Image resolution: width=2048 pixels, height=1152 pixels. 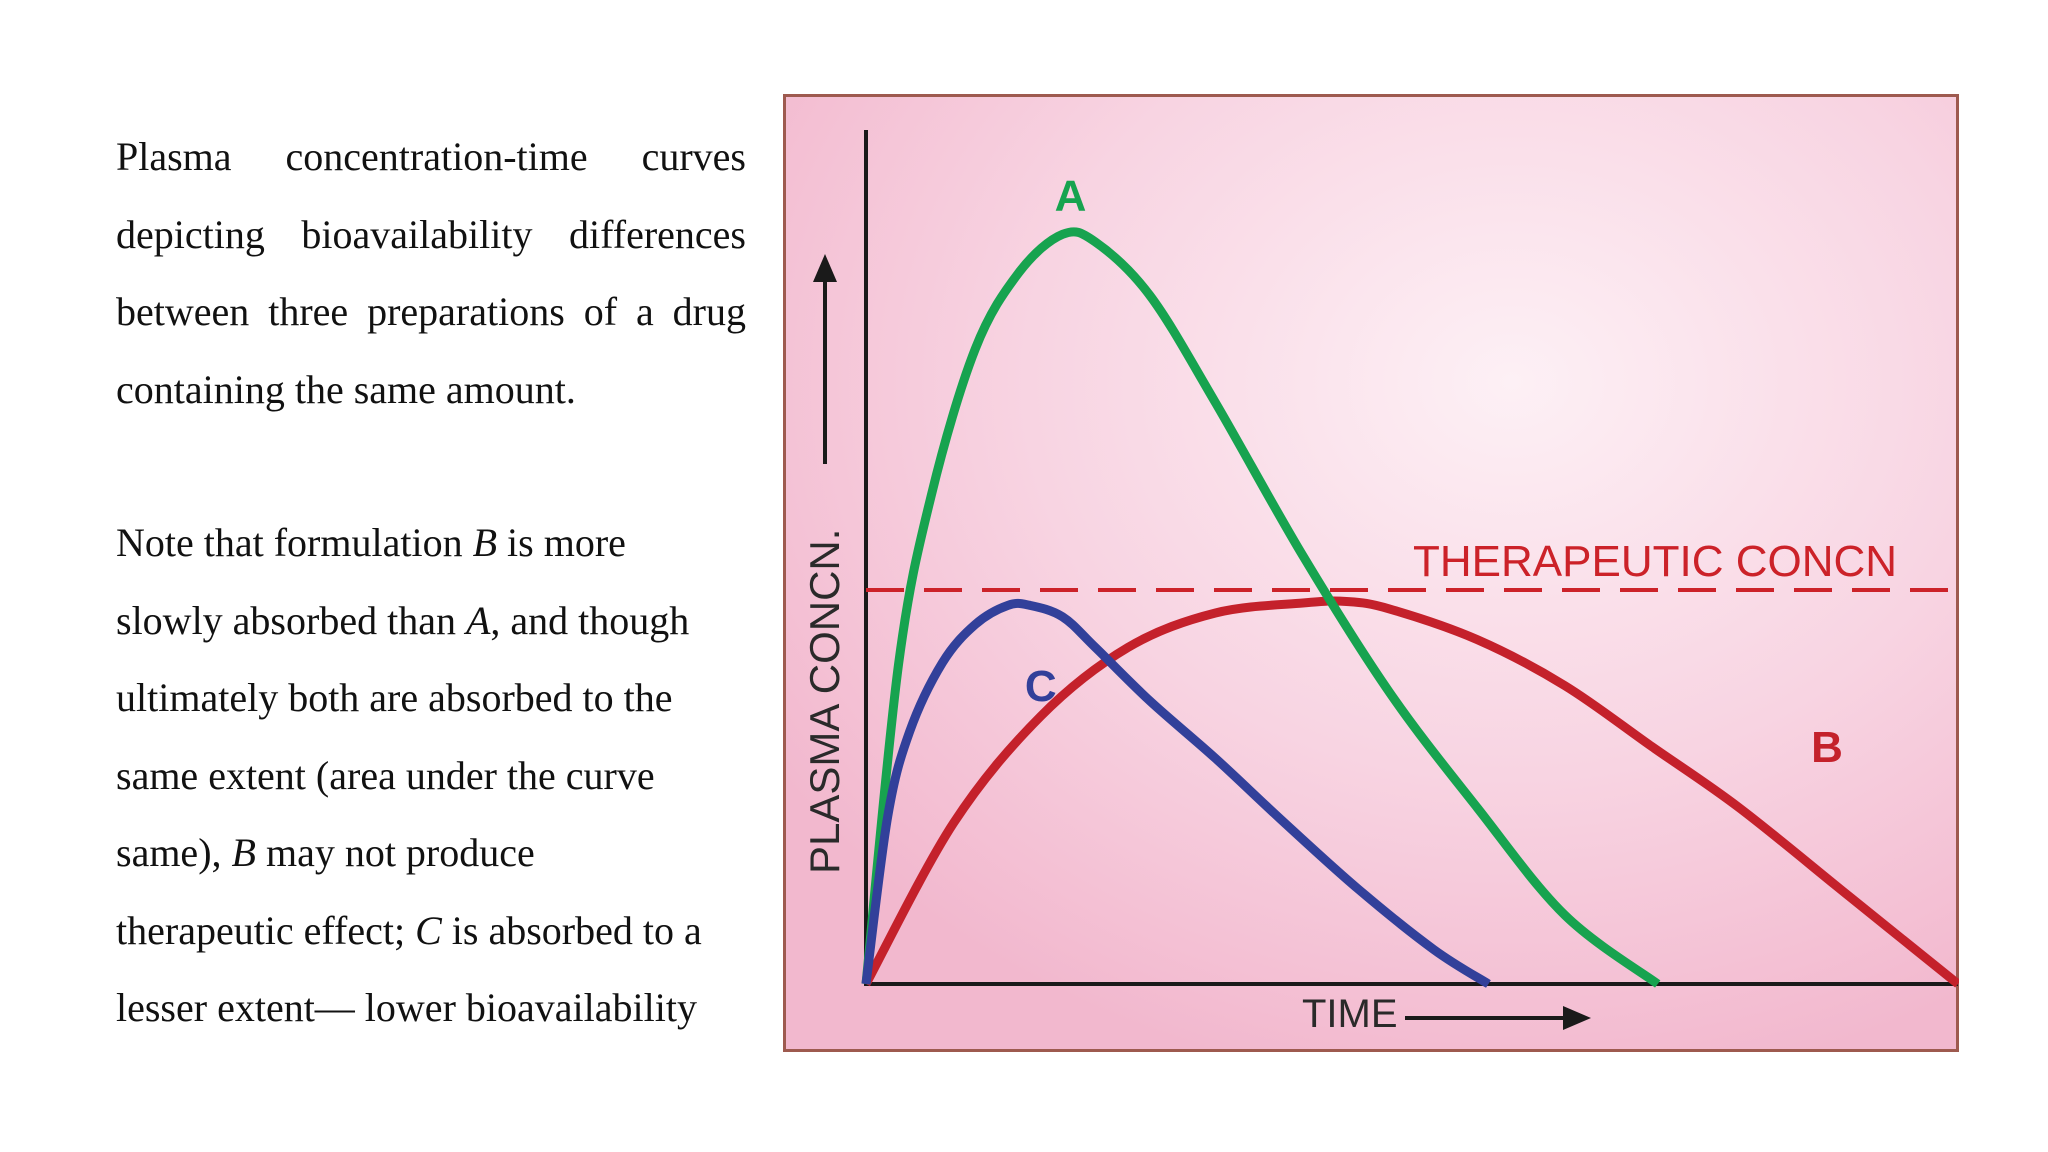 What do you see at coordinates (431, 156) in the screenshot?
I see `caption-line: Plasma concentration-time curves` at bounding box center [431, 156].